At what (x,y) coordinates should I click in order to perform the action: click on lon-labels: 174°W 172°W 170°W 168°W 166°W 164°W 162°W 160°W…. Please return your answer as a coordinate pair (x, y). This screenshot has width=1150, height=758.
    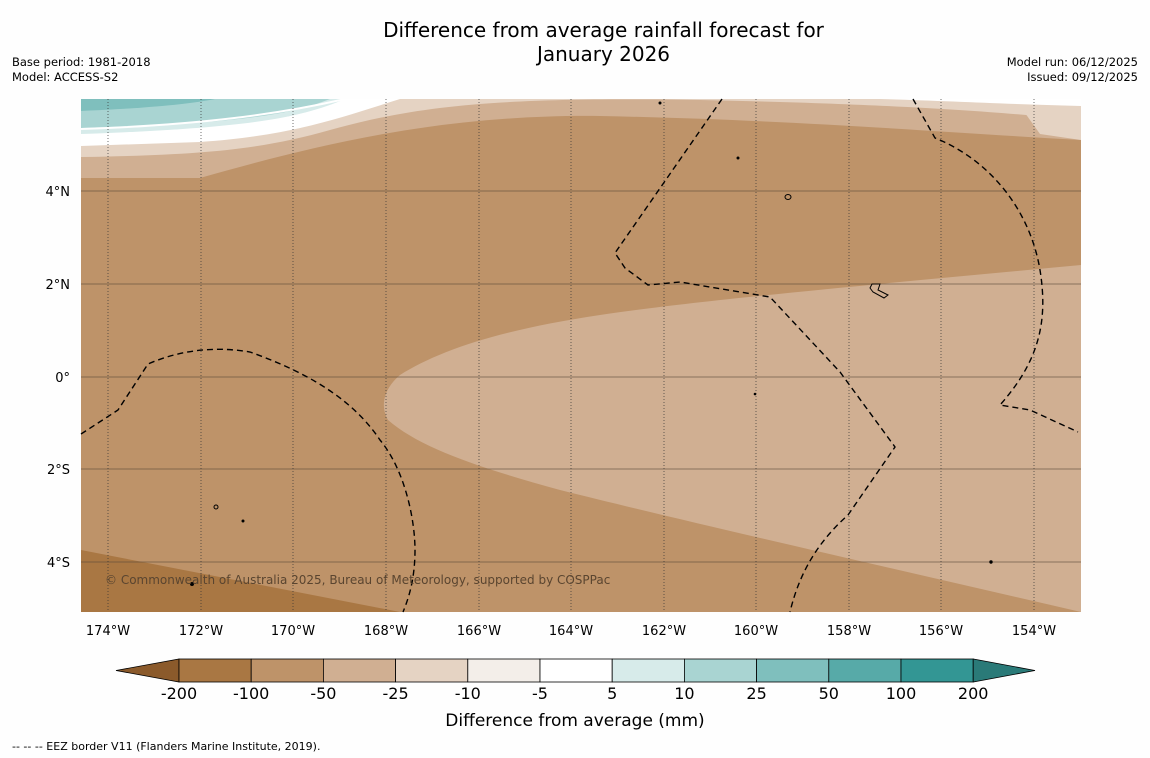
    Looking at the image, I should click on (571, 631).